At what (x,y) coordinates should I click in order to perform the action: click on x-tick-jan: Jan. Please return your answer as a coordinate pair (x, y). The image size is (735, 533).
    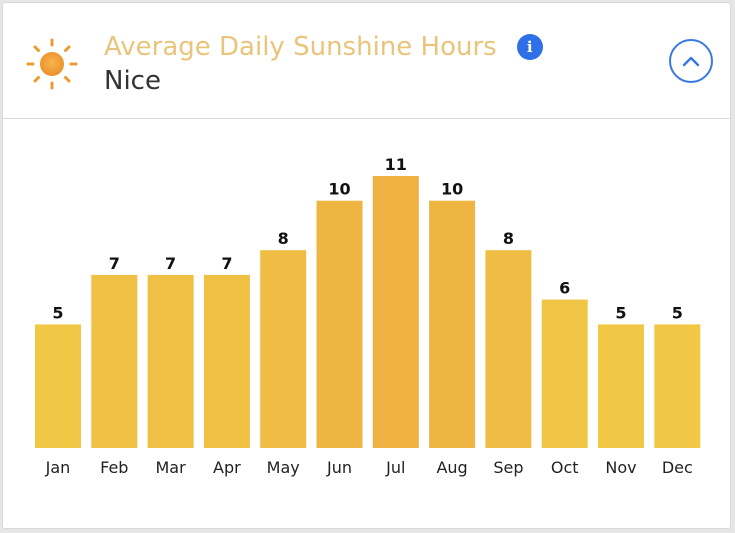
    Looking at the image, I should click on (58, 467).